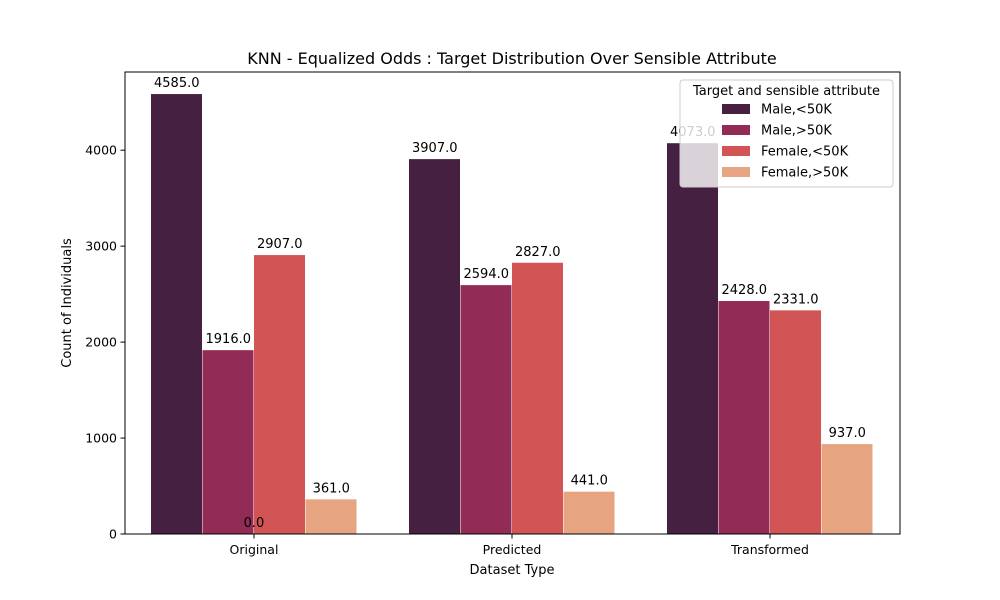  I want to click on legend-label: Male,>50K, so click(796, 131).